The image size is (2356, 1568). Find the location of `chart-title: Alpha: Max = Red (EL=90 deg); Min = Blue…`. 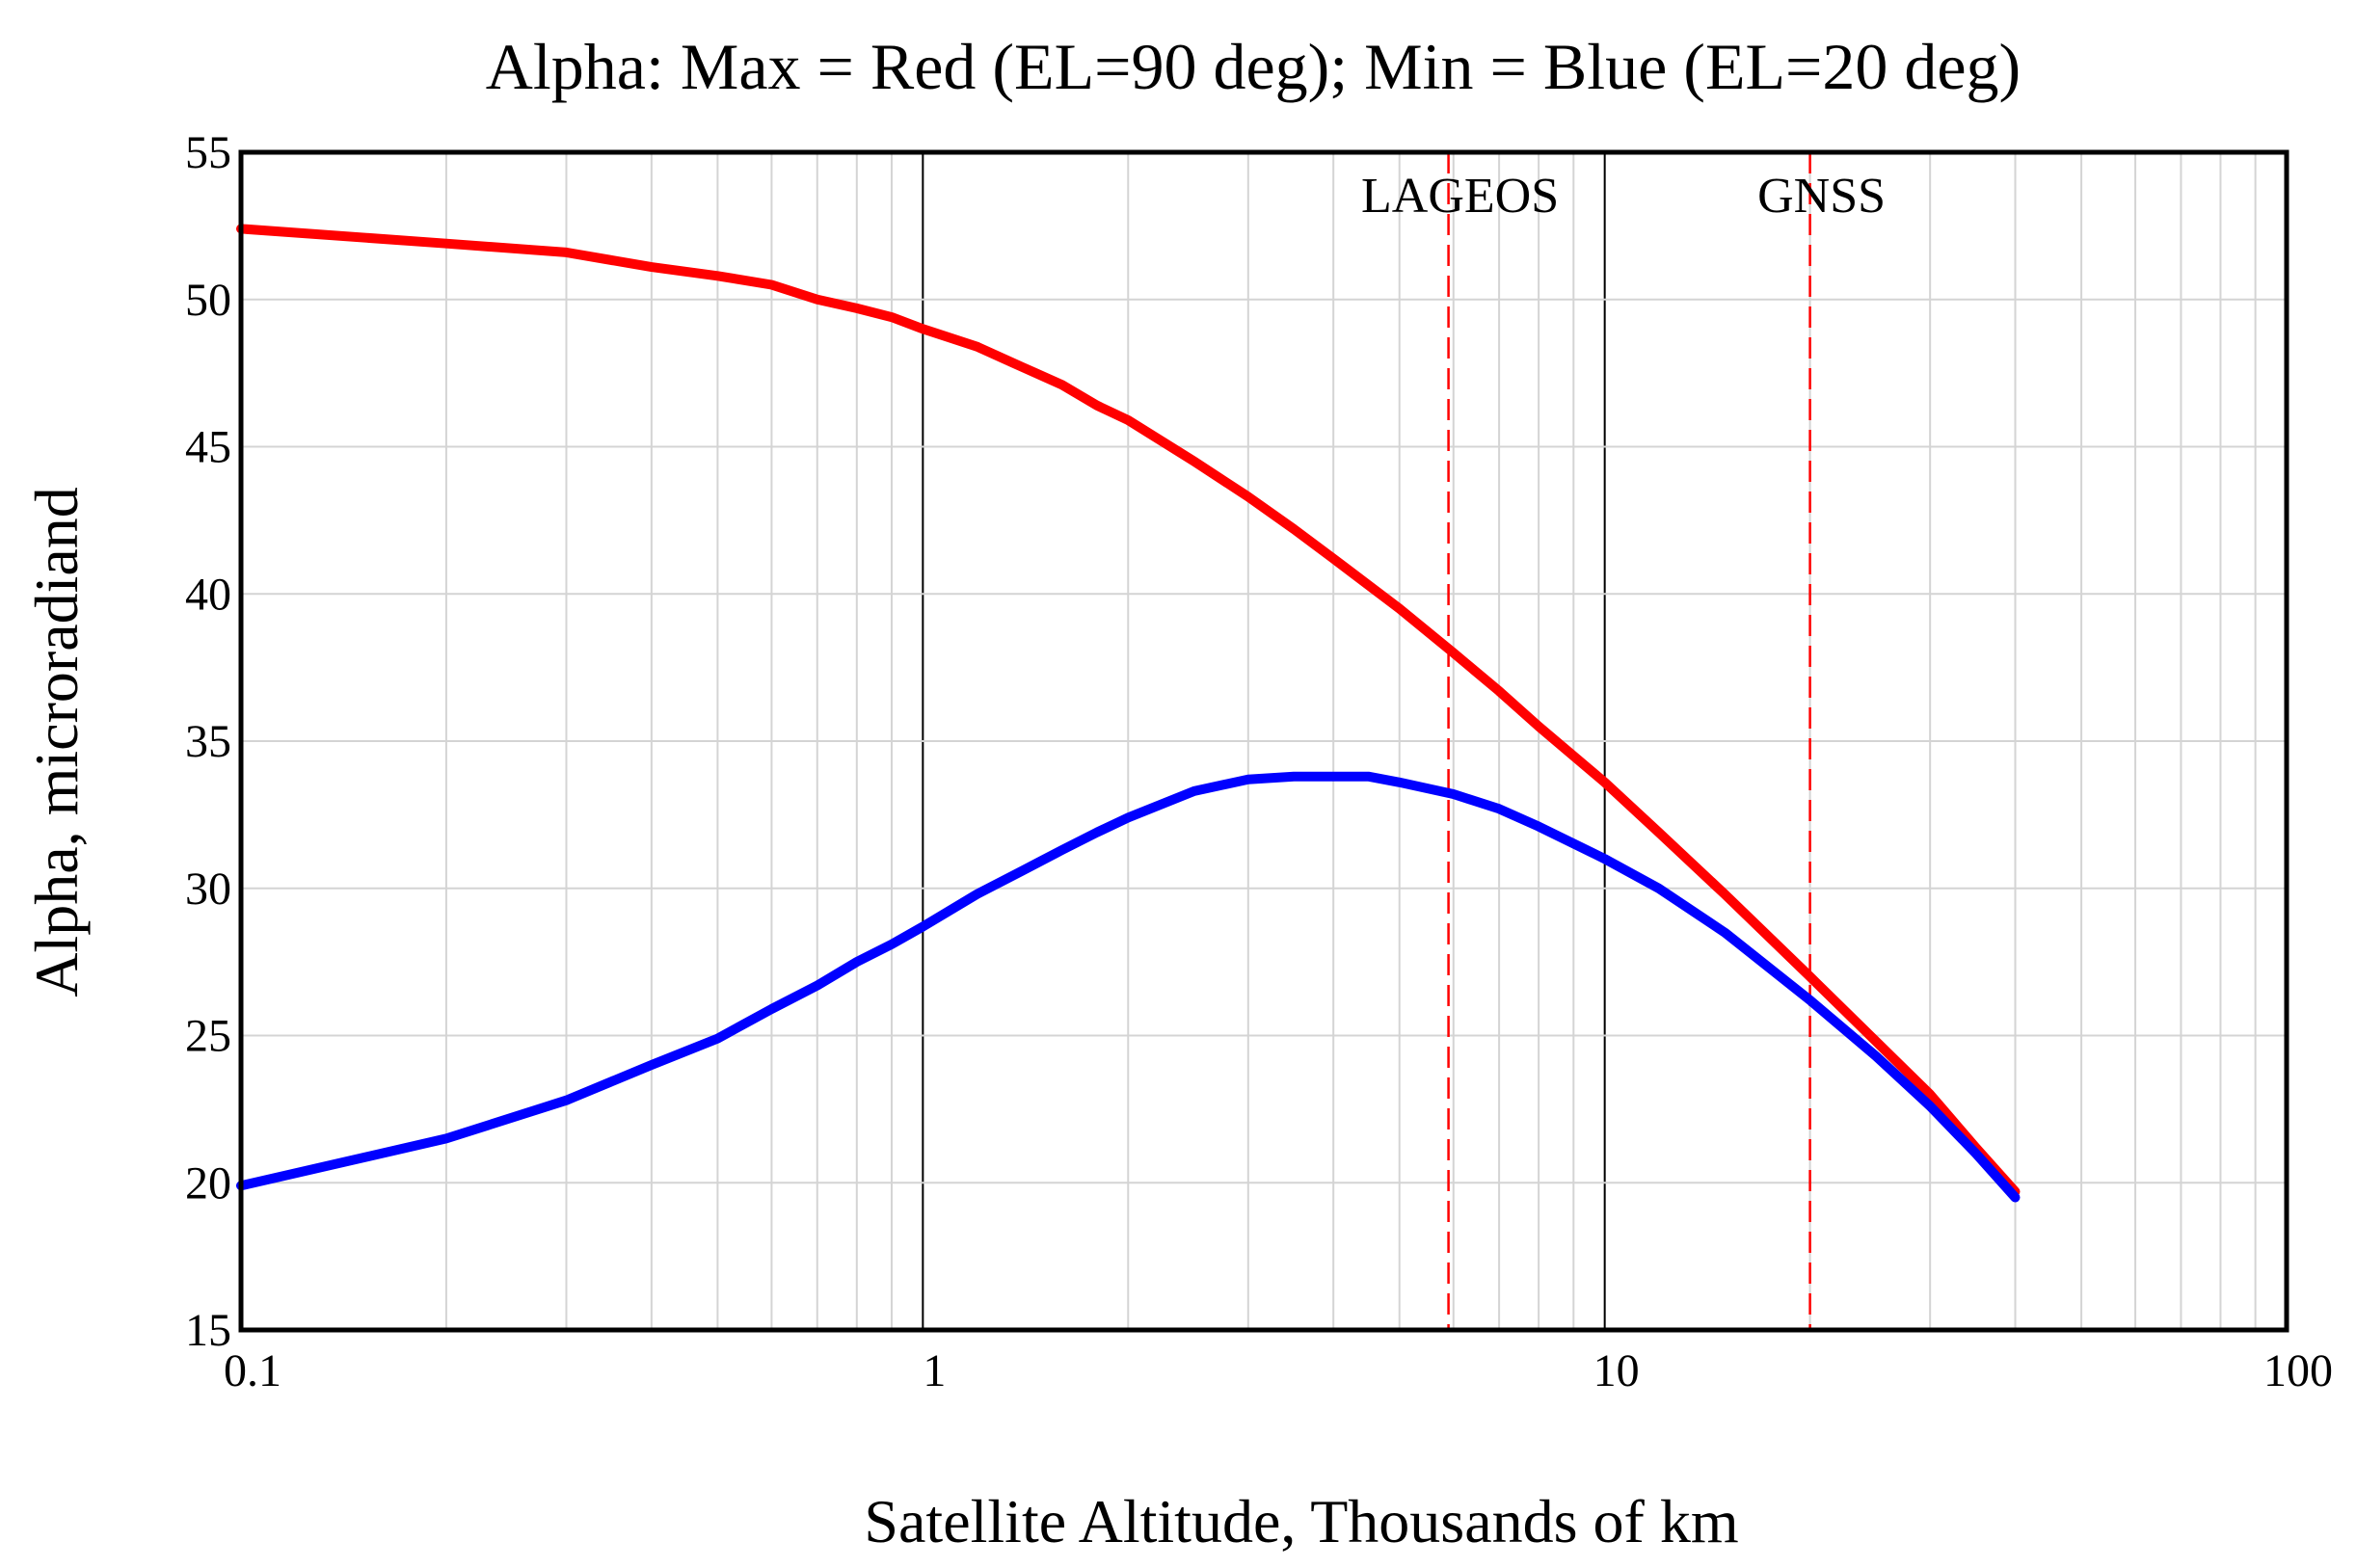

chart-title: Alpha: Max = Red (EL=90 deg); Min = Blue… is located at coordinates (1253, 67).